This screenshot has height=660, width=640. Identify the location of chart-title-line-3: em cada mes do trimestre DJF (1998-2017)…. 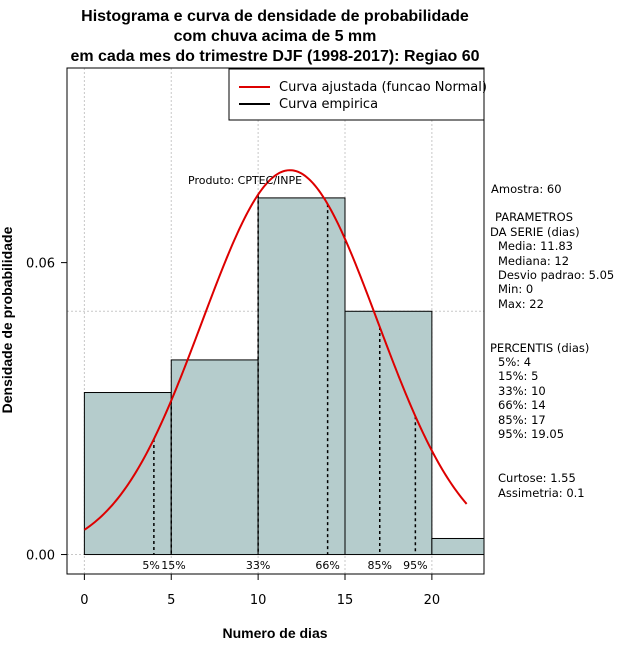
(274, 56).